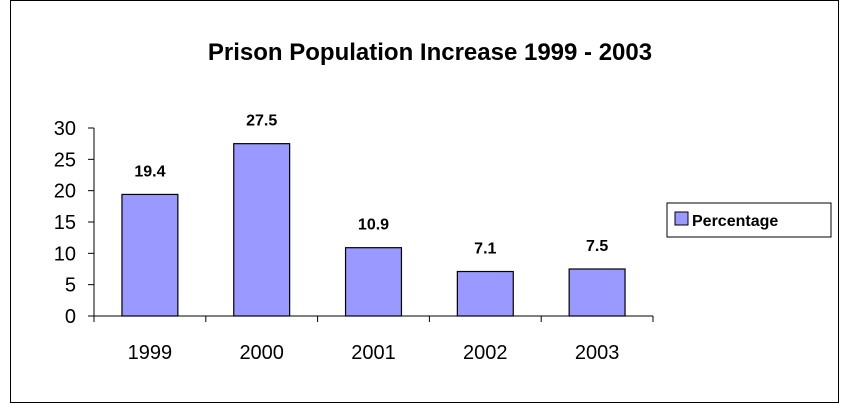 This screenshot has height=405, width=841. What do you see at coordinates (65, 192) in the screenshot?
I see `y-tick-label: 20` at bounding box center [65, 192].